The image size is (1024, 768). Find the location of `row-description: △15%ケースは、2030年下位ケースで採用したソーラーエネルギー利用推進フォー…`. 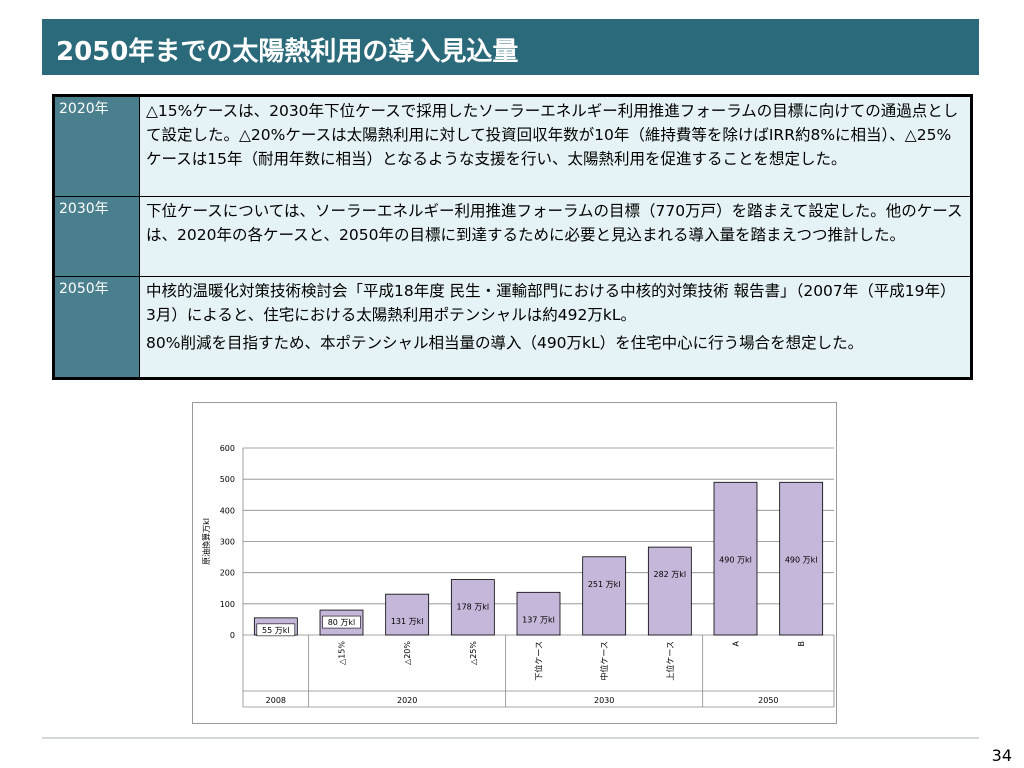

row-description: △15%ケースは、2030年下位ケースで採用したソーラーエネルギー利用推進フォー… is located at coordinates (555, 146).